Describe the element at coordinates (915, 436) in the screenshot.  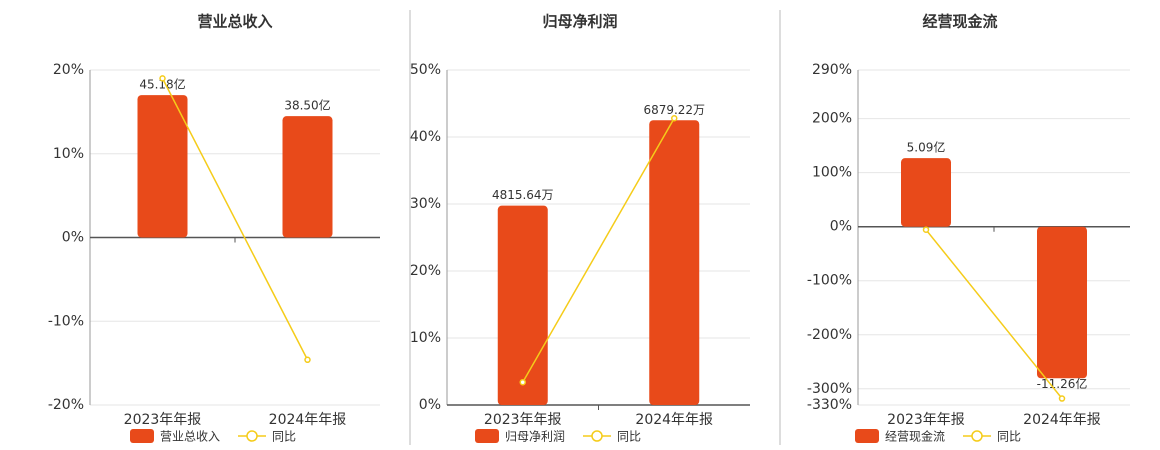
I see `legend-label: 经营现金流` at that location.